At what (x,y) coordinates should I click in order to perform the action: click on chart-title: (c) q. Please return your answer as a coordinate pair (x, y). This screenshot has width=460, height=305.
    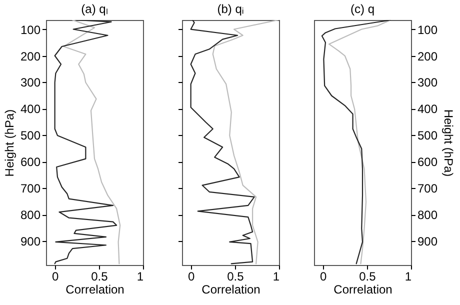
    Looking at the image, I should click on (362, 9).